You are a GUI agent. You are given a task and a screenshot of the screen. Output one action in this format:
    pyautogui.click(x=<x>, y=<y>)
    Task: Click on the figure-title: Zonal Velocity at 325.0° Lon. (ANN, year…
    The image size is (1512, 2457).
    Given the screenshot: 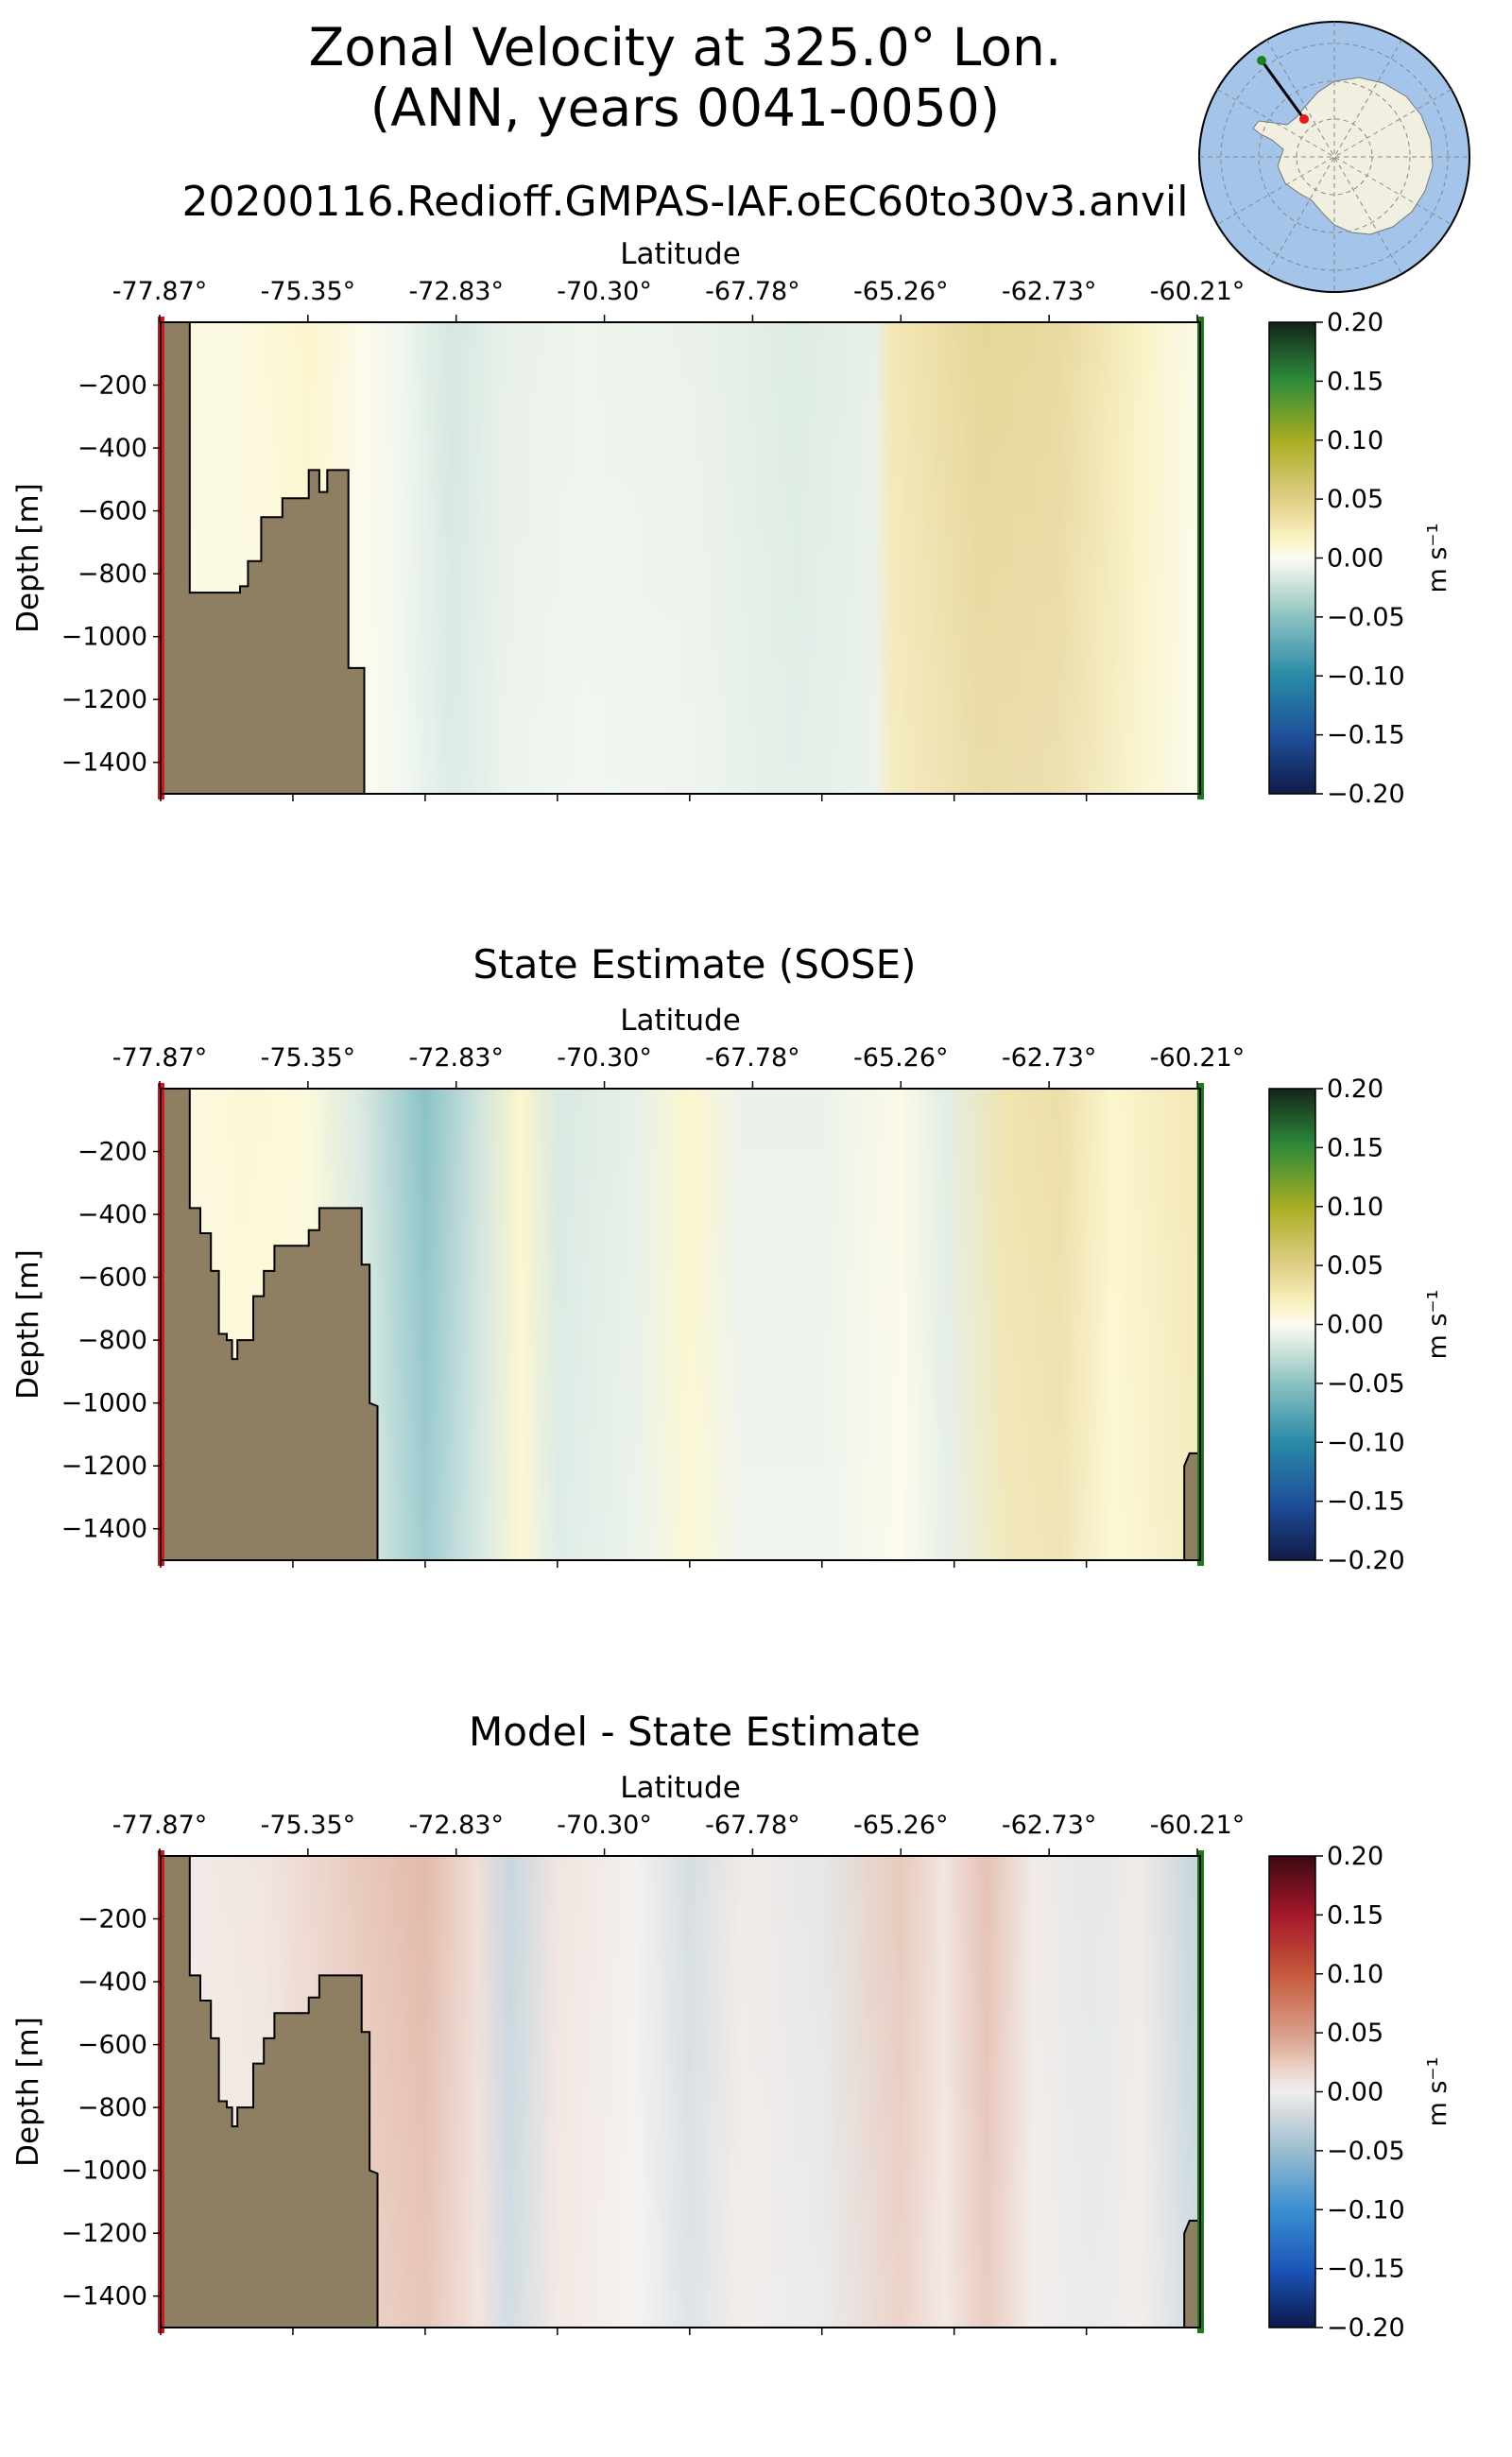 What is the action you would take?
    pyautogui.click(x=685, y=77)
    